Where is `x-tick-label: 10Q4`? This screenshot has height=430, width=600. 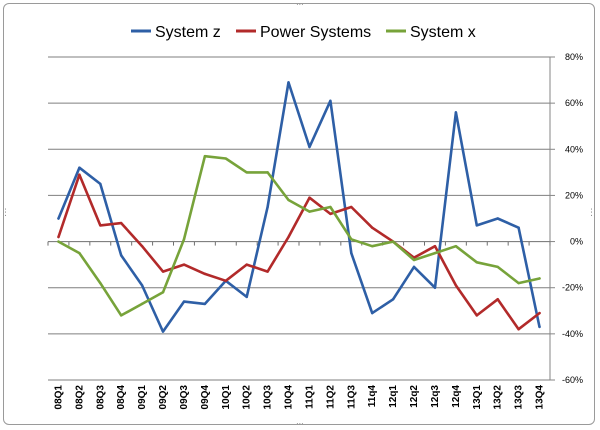 x-tick-label: 10Q4 is located at coordinates (289, 397).